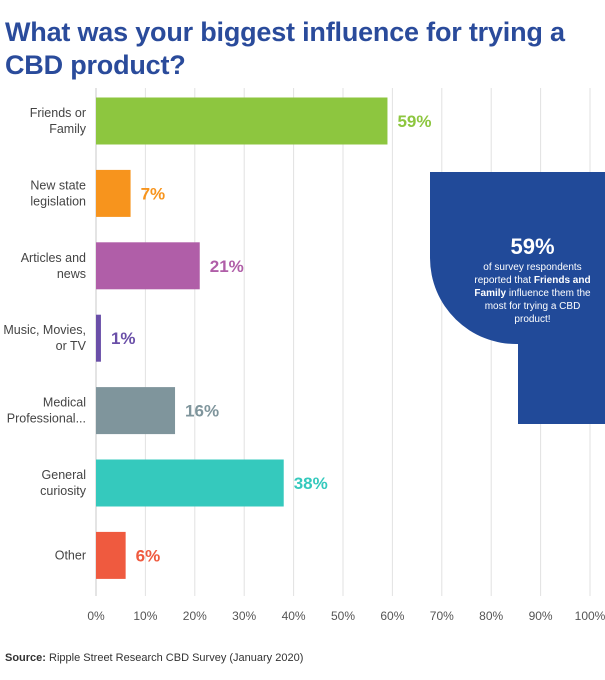 This screenshot has height=680, width=605. What do you see at coordinates (227, 266) in the screenshot?
I see `value-label: 21%` at bounding box center [227, 266].